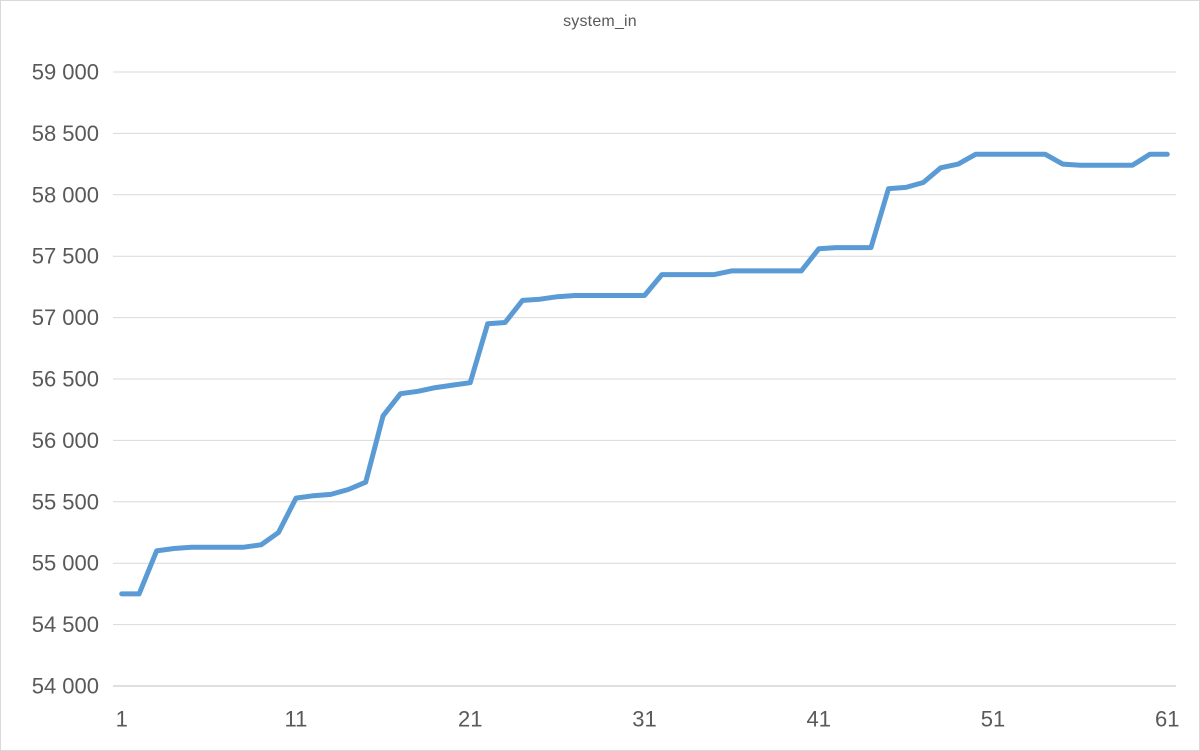 The width and height of the screenshot is (1200, 751). What do you see at coordinates (65, 194) in the screenshot?
I see `y-tick-label: 58 000` at bounding box center [65, 194].